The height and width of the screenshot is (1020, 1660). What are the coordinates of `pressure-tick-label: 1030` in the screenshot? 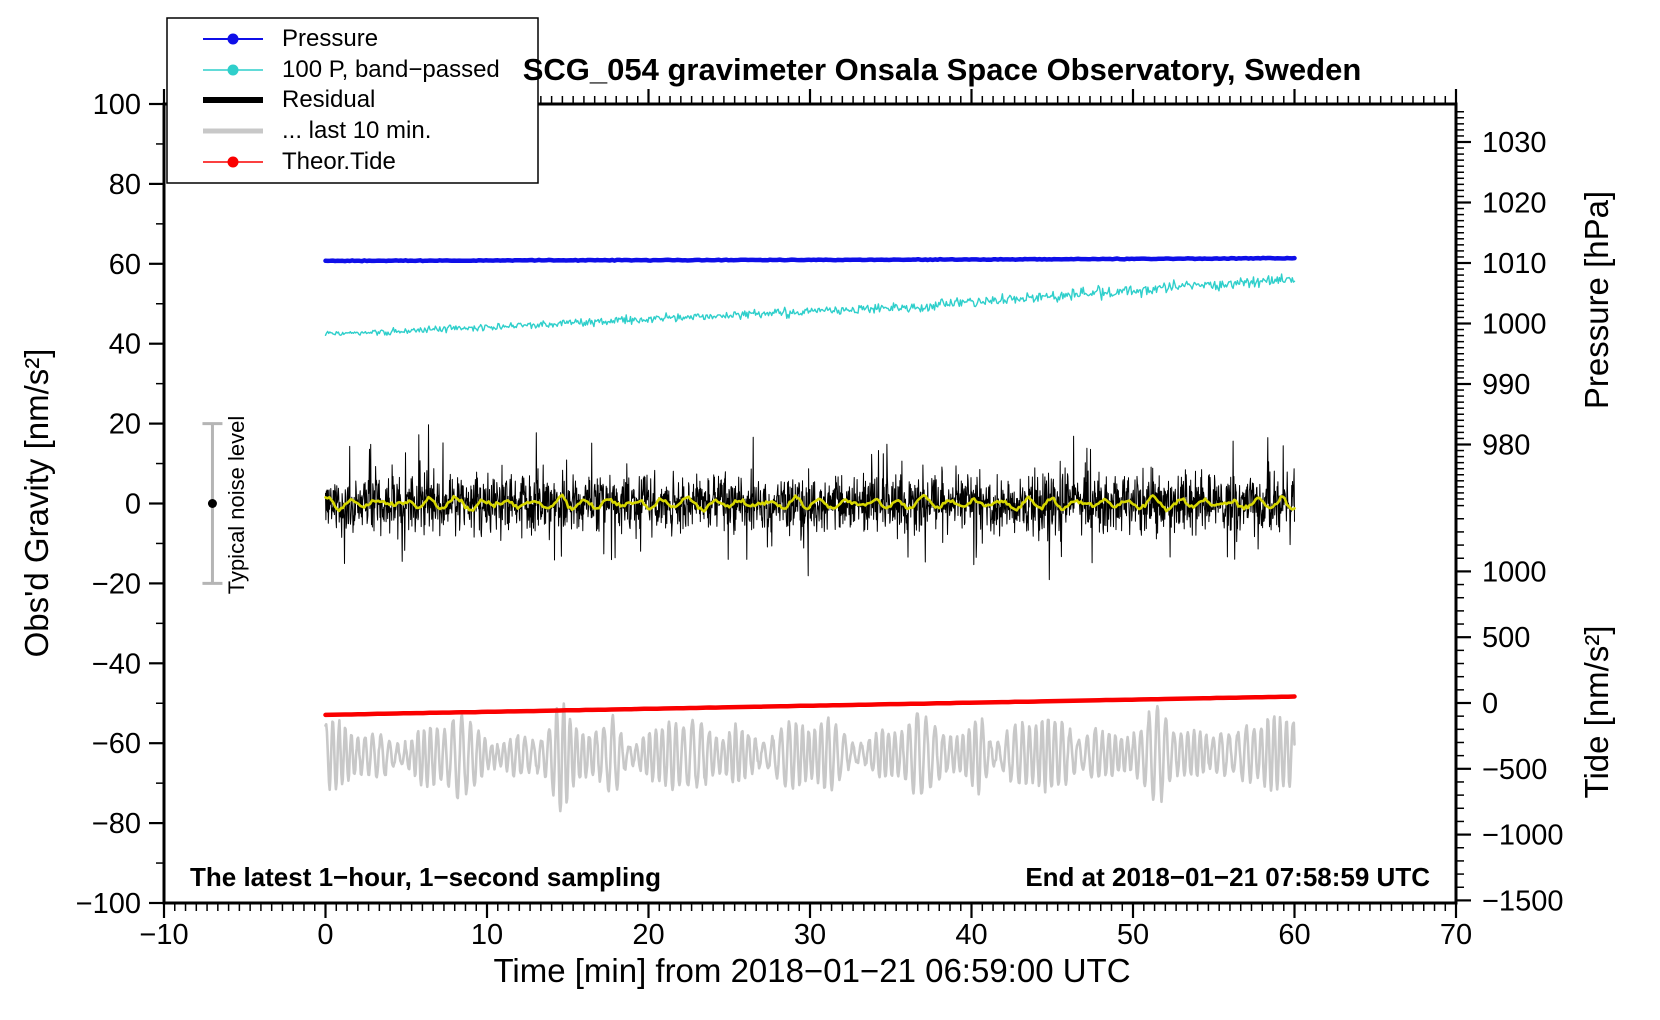 It's located at (1514, 143).